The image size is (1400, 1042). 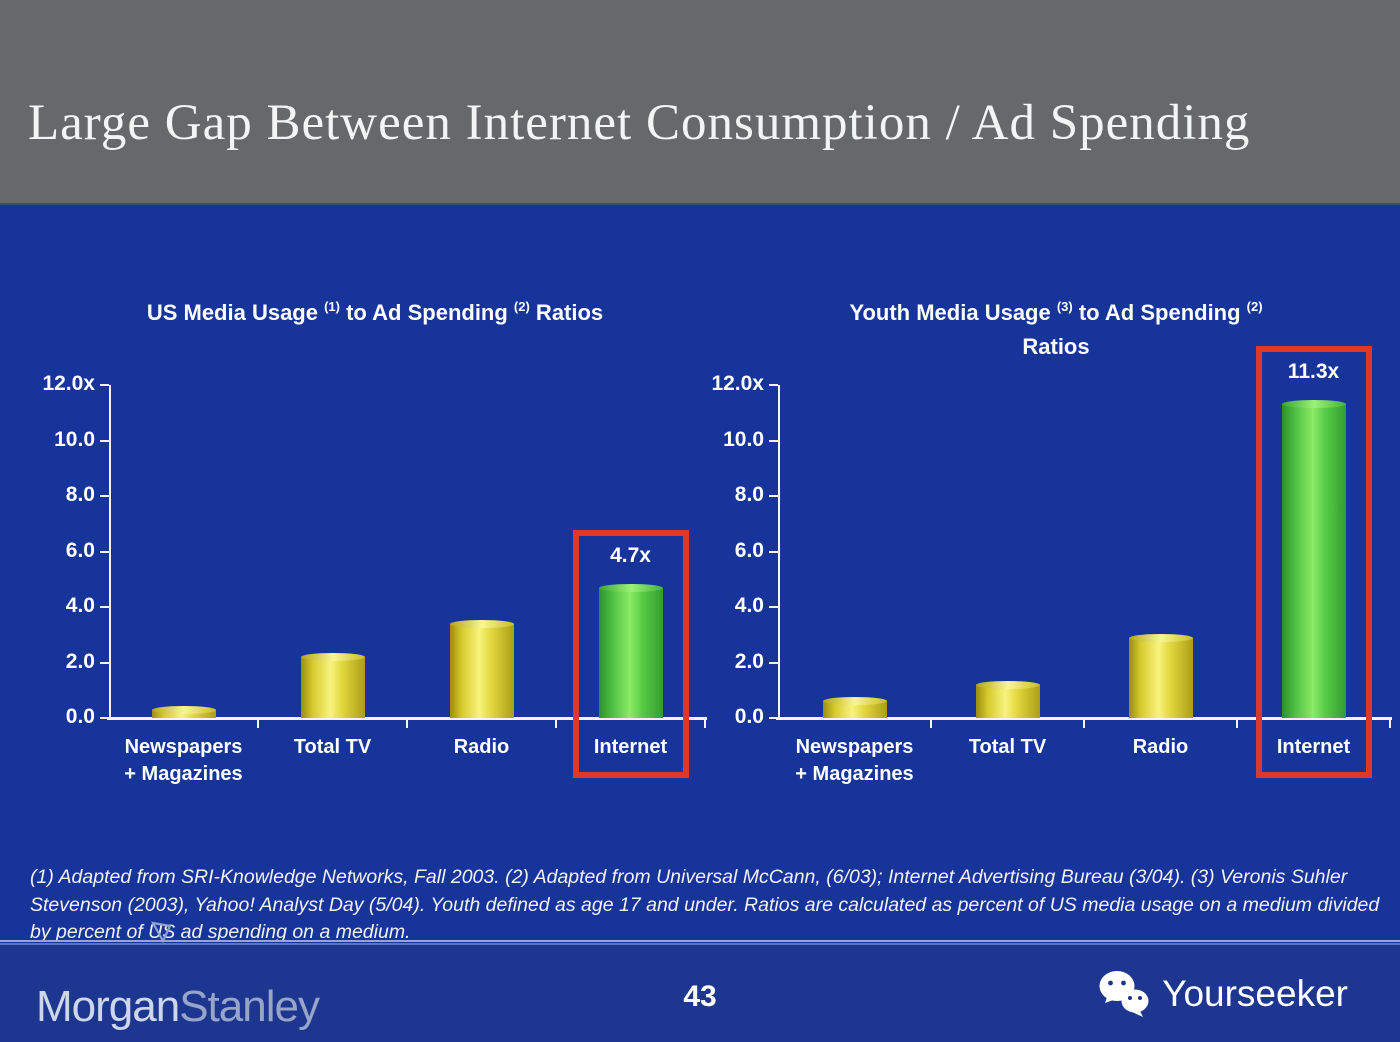 I want to click on morgan-stanley-logo: MorganStanley, so click(x=178, y=976).